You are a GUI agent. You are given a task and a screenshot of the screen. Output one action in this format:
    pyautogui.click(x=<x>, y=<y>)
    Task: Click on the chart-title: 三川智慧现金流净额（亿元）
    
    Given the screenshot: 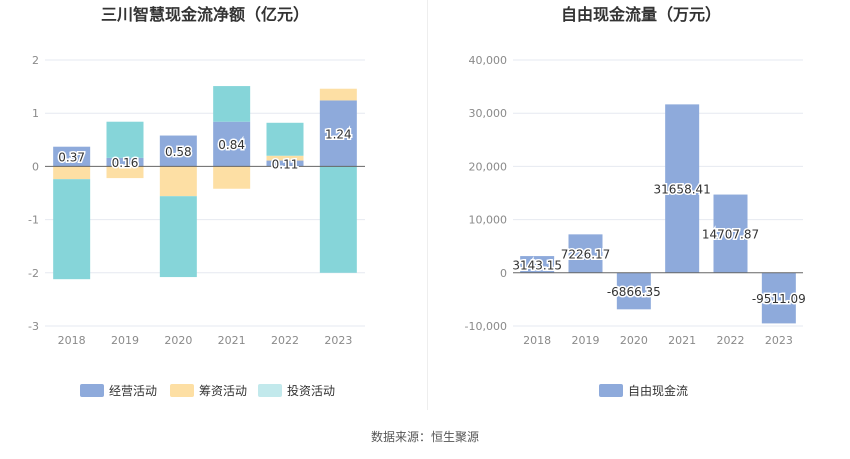 What is the action you would take?
    pyautogui.click(x=205, y=14)
    